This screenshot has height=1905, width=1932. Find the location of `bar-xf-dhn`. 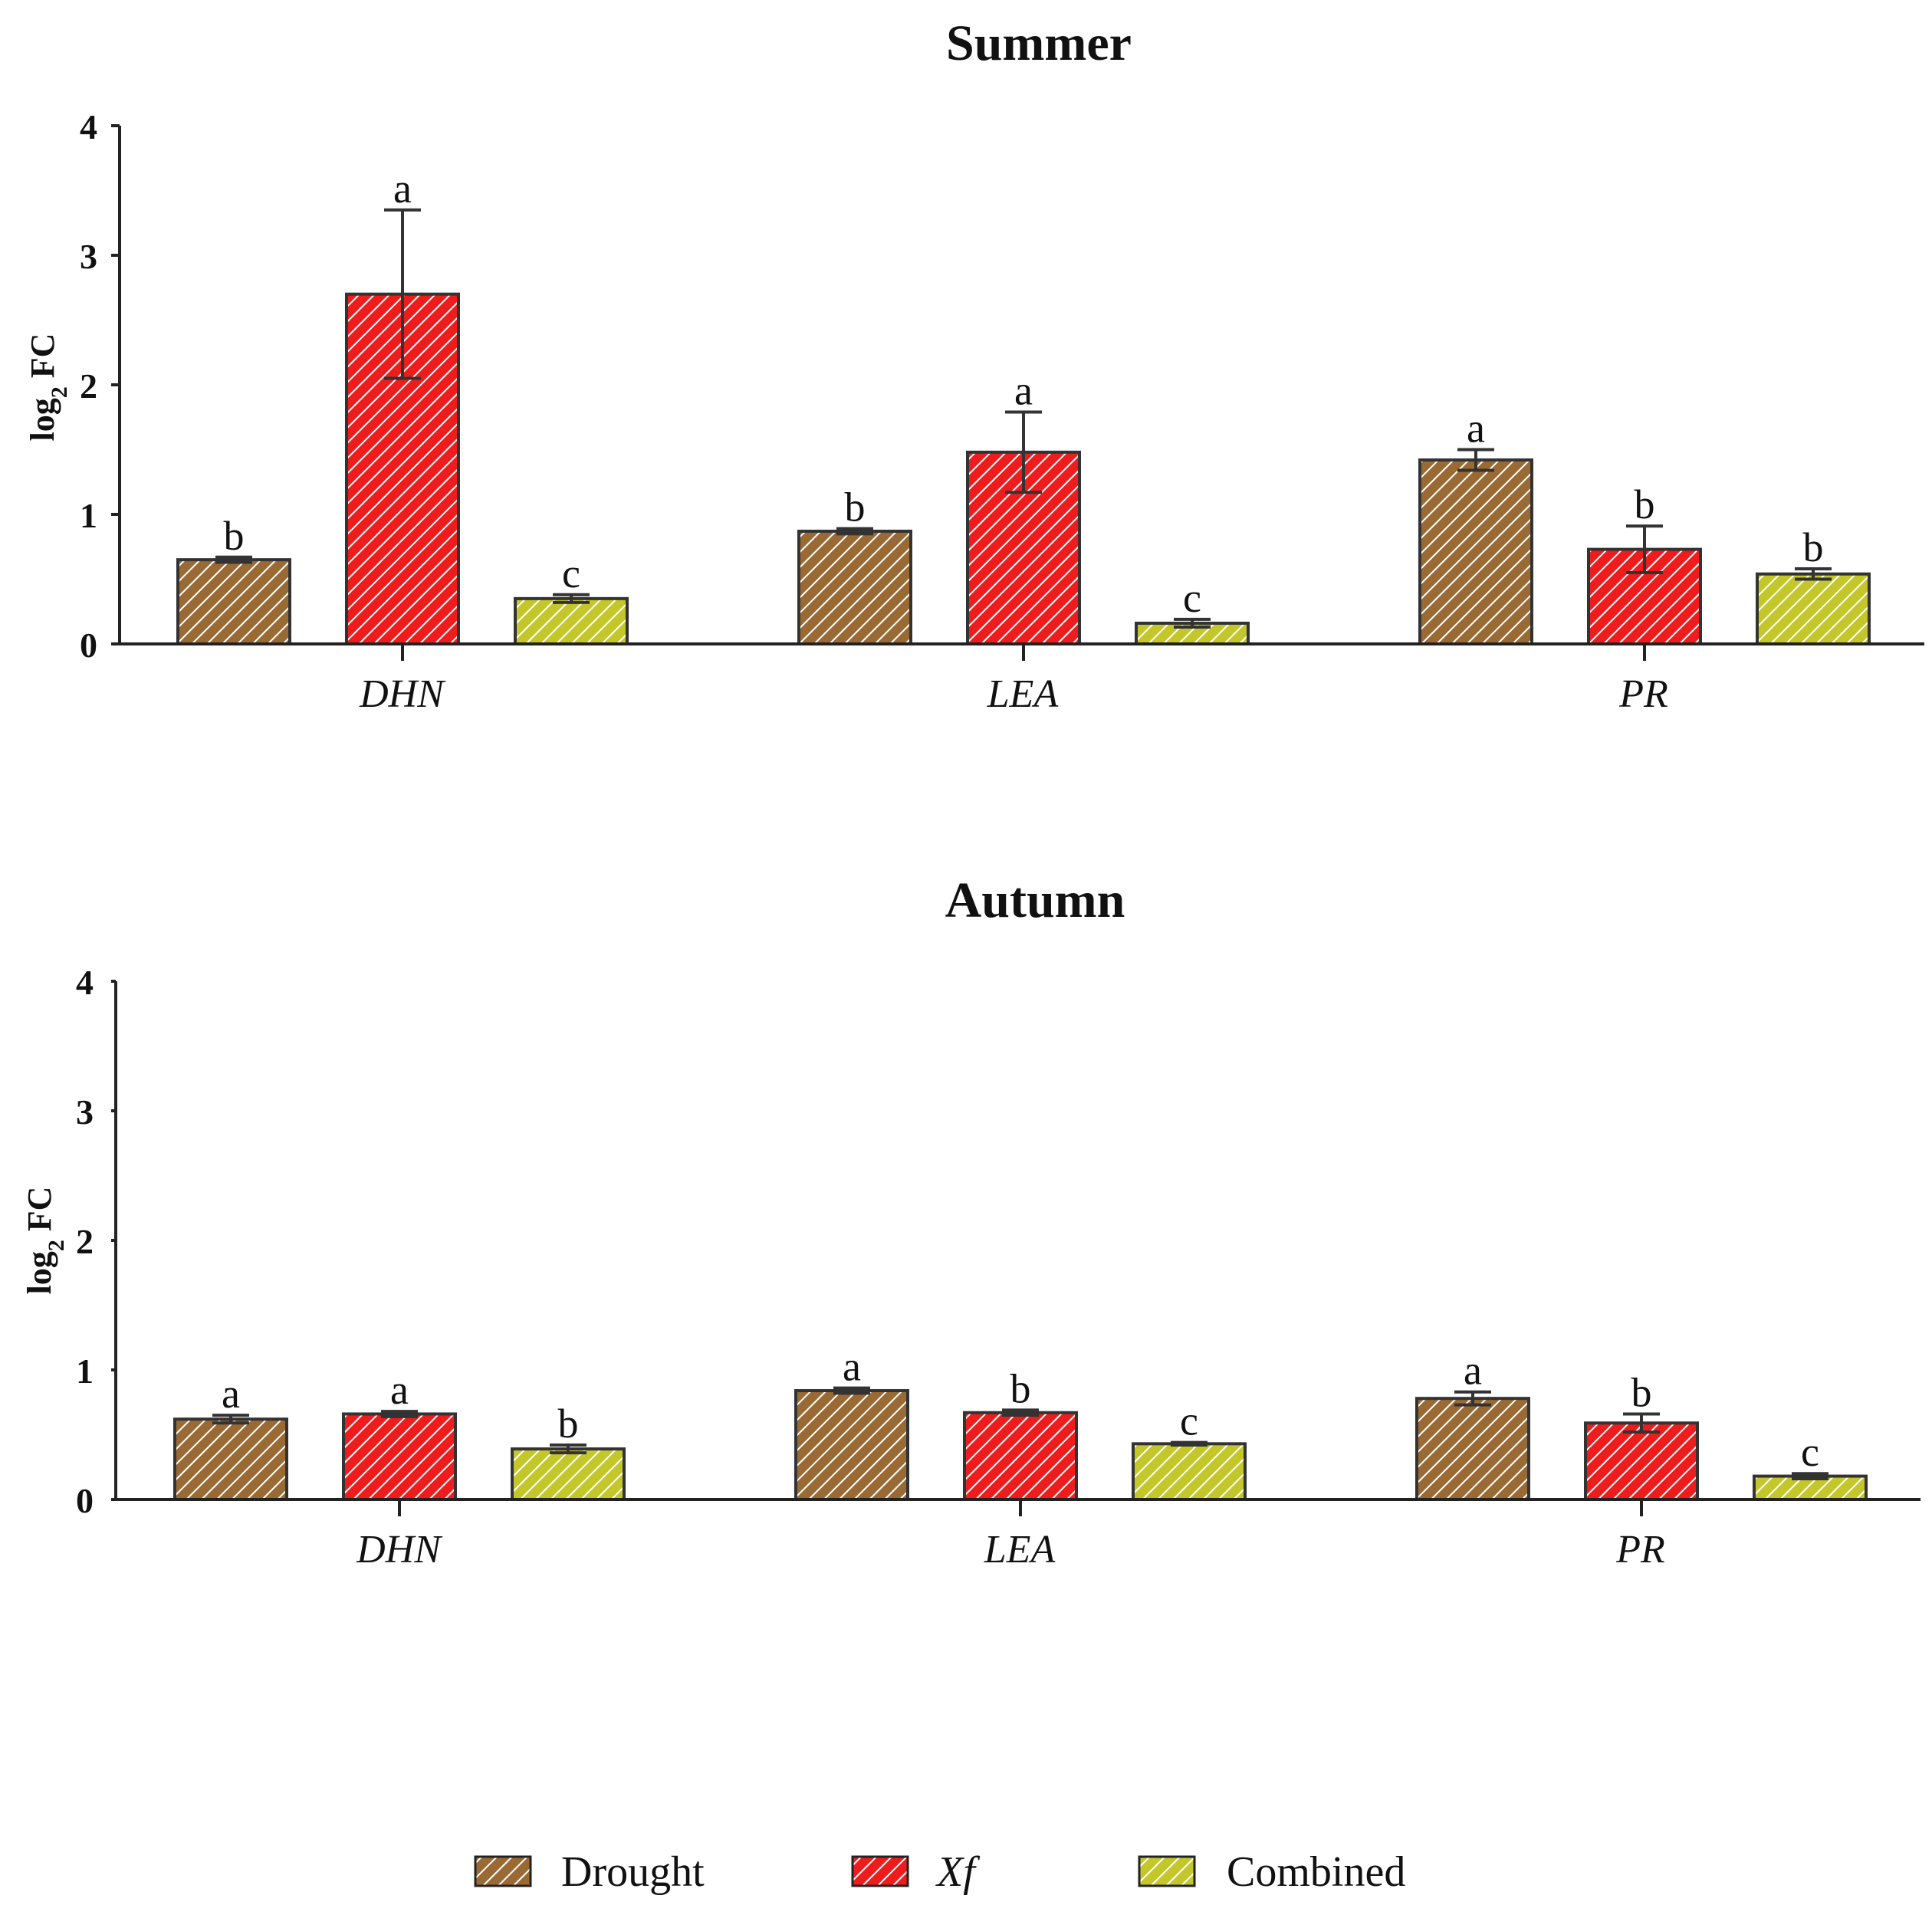

bar-xf-dhn is located at coordinates (399, 1457).